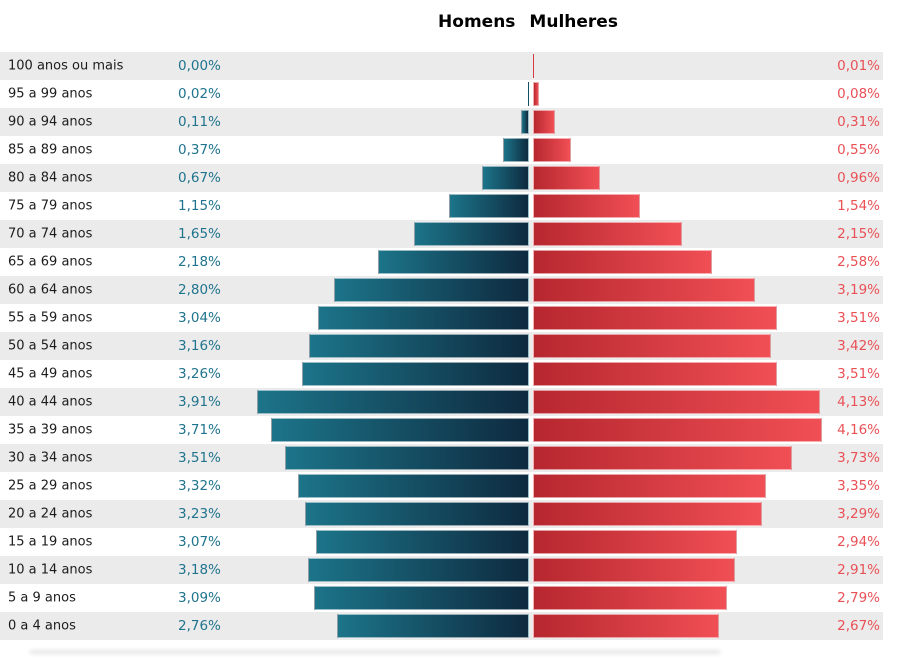 This screenshot has height=658, width=900. I want to click on female-value-label: 0,55%, so click(858, 150).